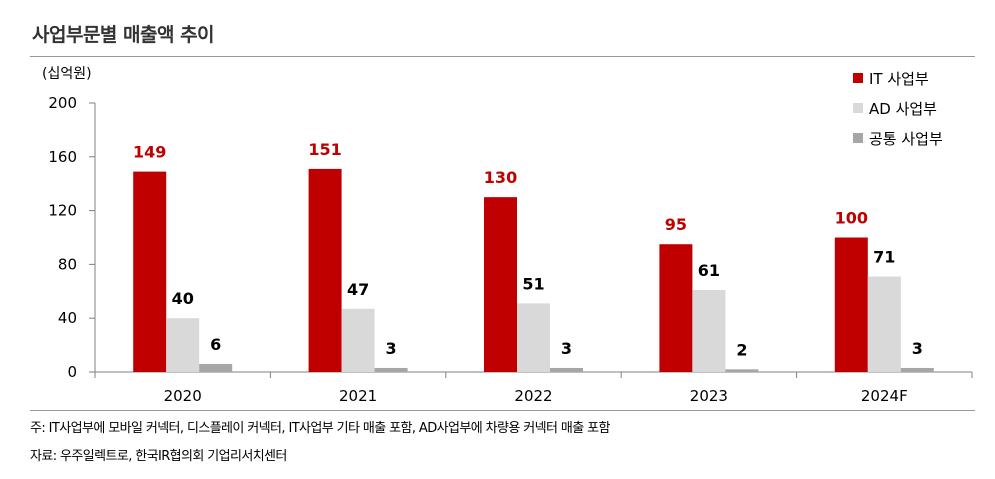  I want to click on y-axis-unit-label: (십억원), so click(67, 74).